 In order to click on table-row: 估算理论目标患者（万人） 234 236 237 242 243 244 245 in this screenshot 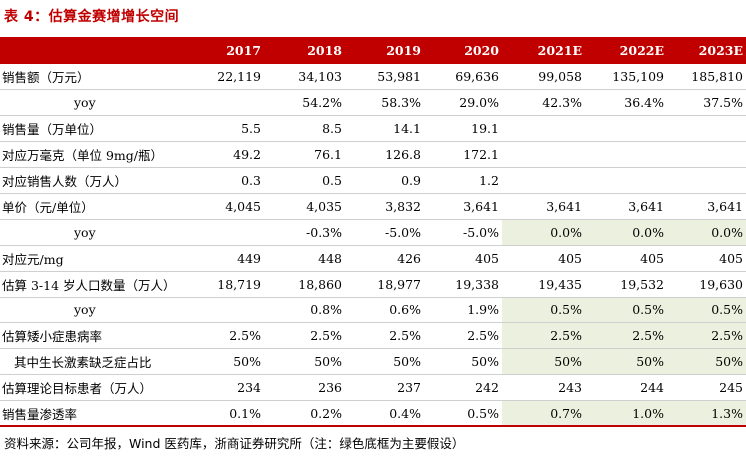, I will do `click(373, 388)`.